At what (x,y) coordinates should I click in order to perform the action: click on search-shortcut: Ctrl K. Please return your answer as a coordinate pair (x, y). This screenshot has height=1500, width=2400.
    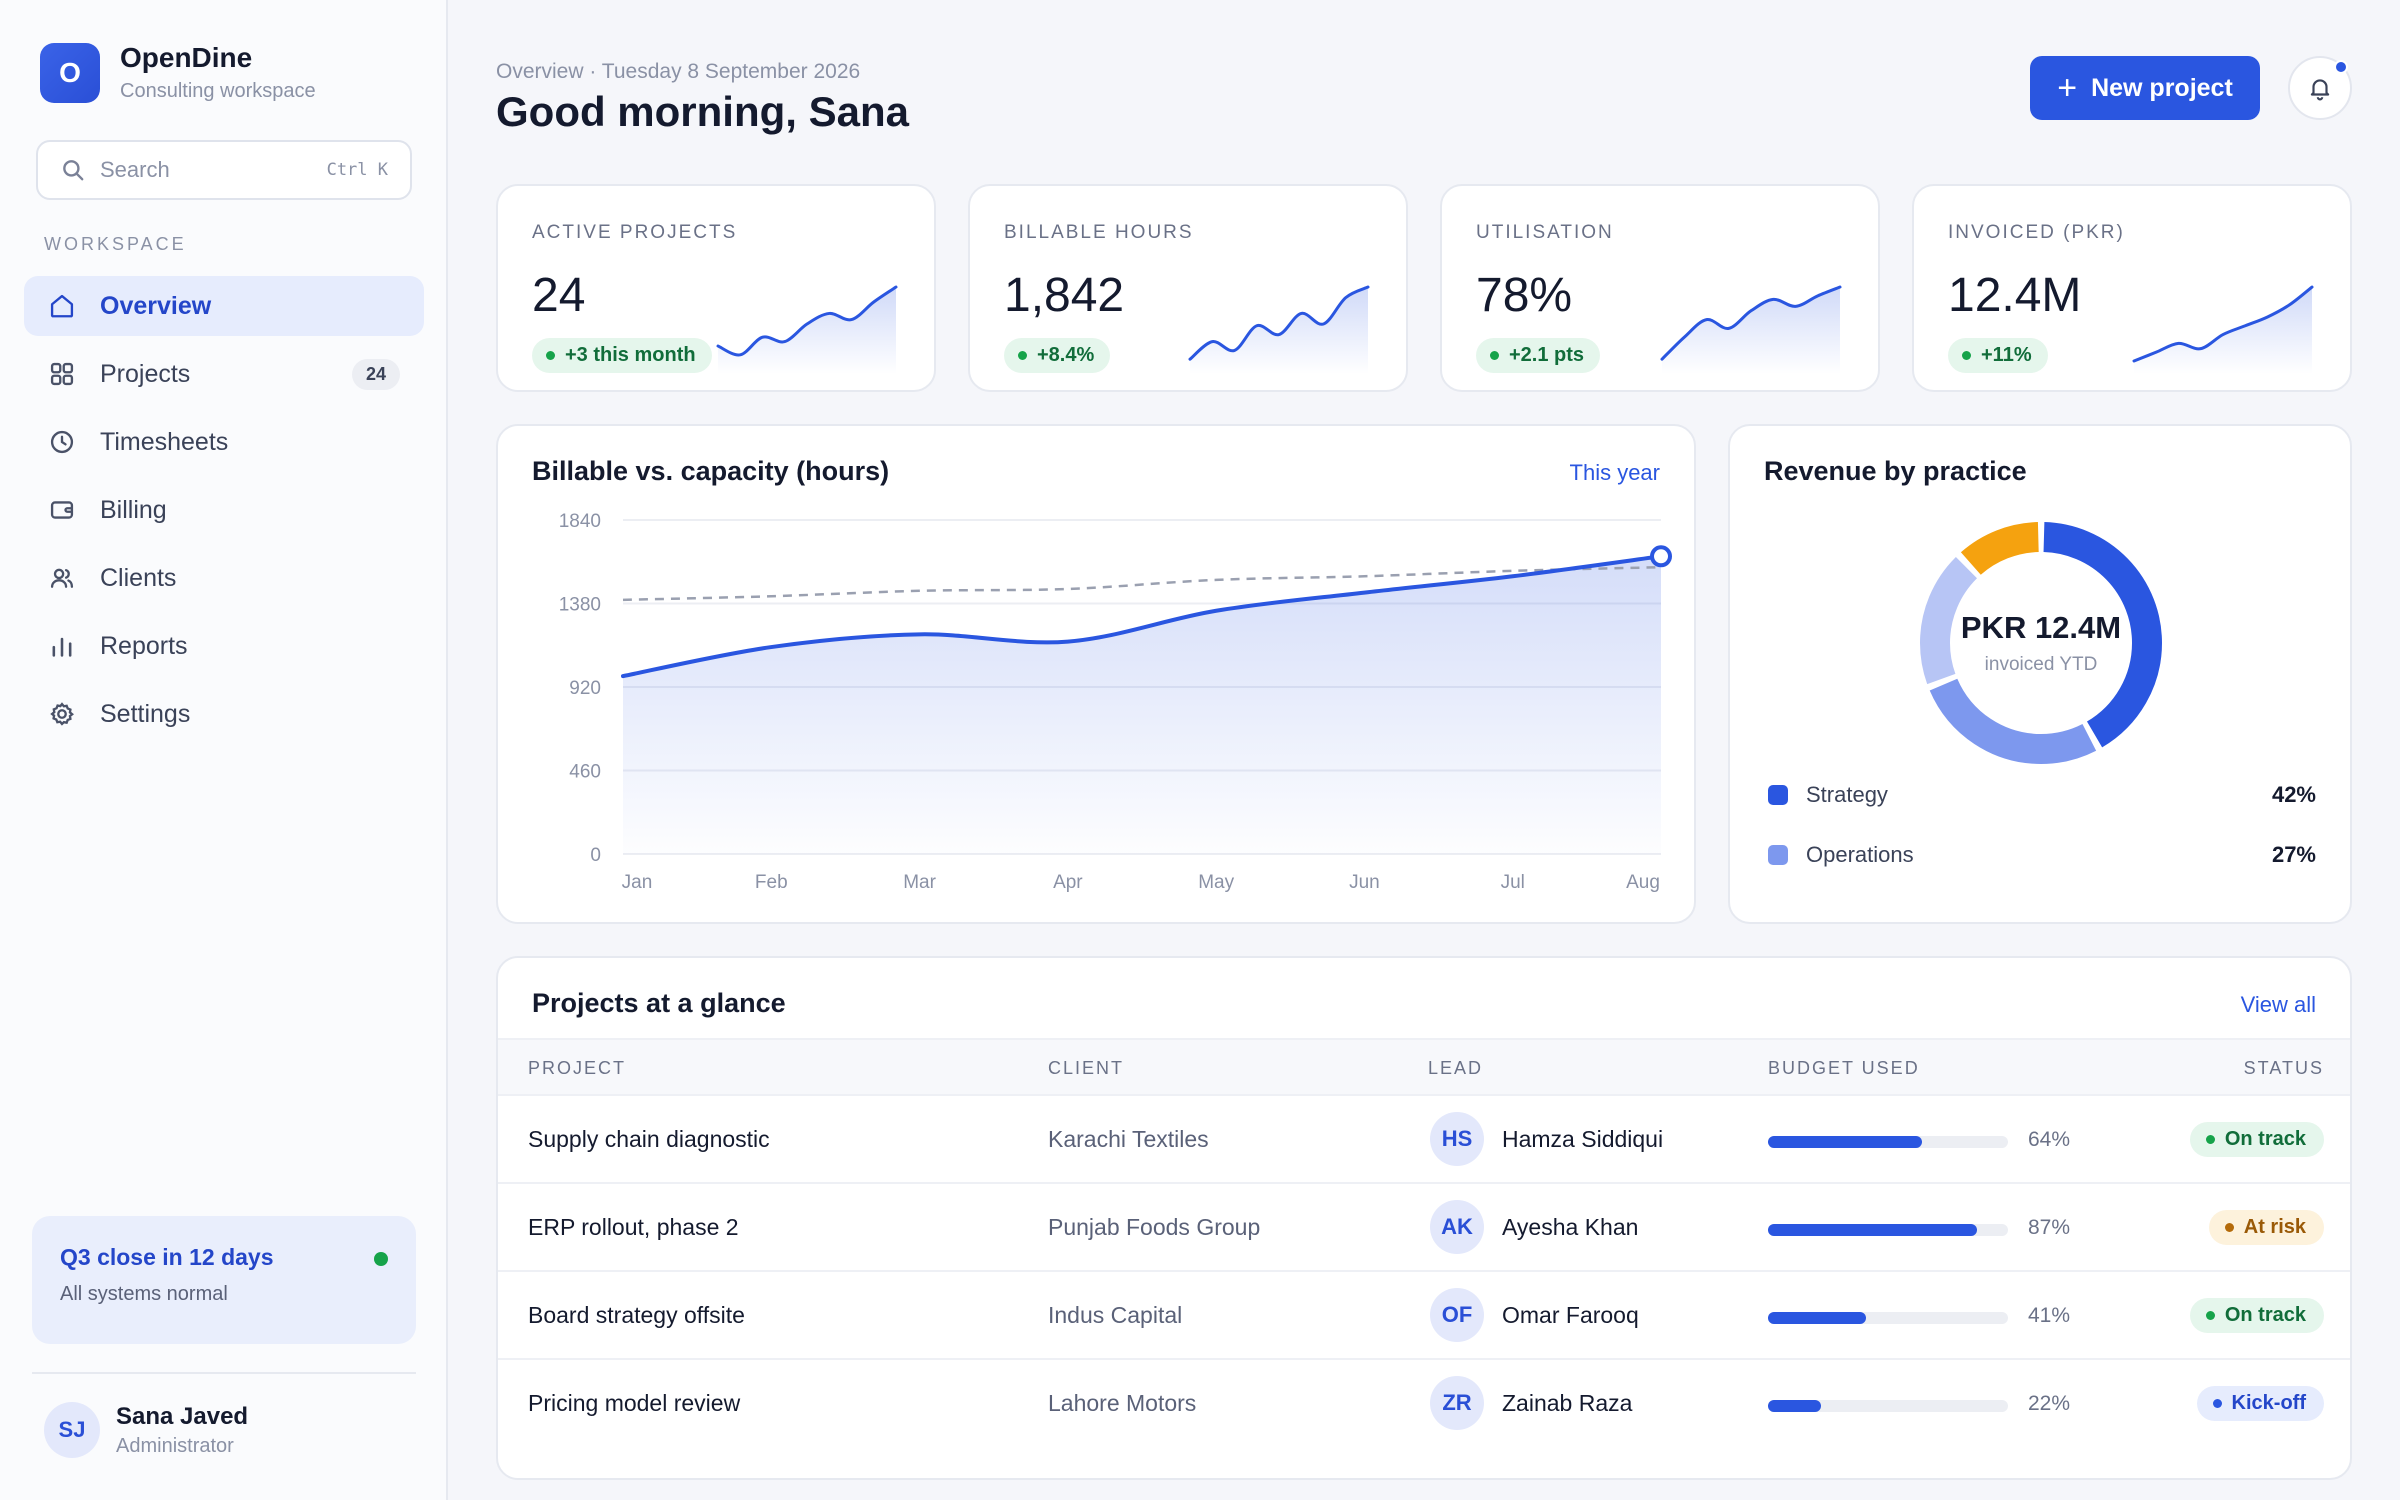
    Looking at the image, I should click on (357, 170).